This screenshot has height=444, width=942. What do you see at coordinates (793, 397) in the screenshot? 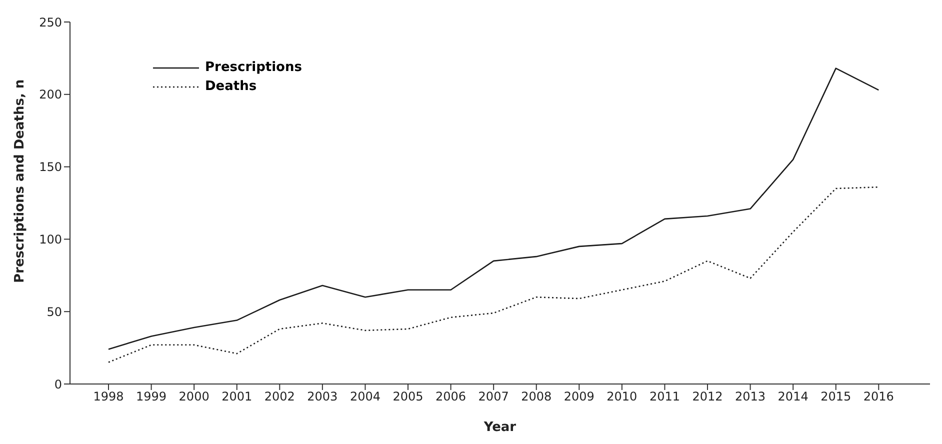
I see `x-tick-label: 2014` at bounding box center [793, 397].